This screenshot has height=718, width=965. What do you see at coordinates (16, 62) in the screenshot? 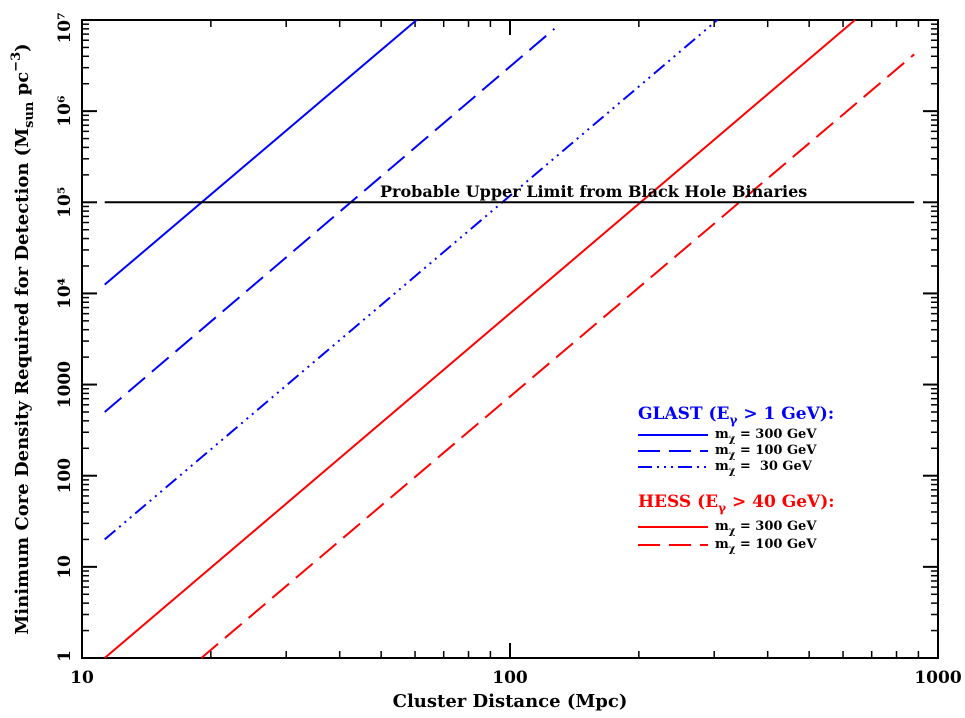
I see `y-axis-label-sup: −3` at bounding box center [16, 62].